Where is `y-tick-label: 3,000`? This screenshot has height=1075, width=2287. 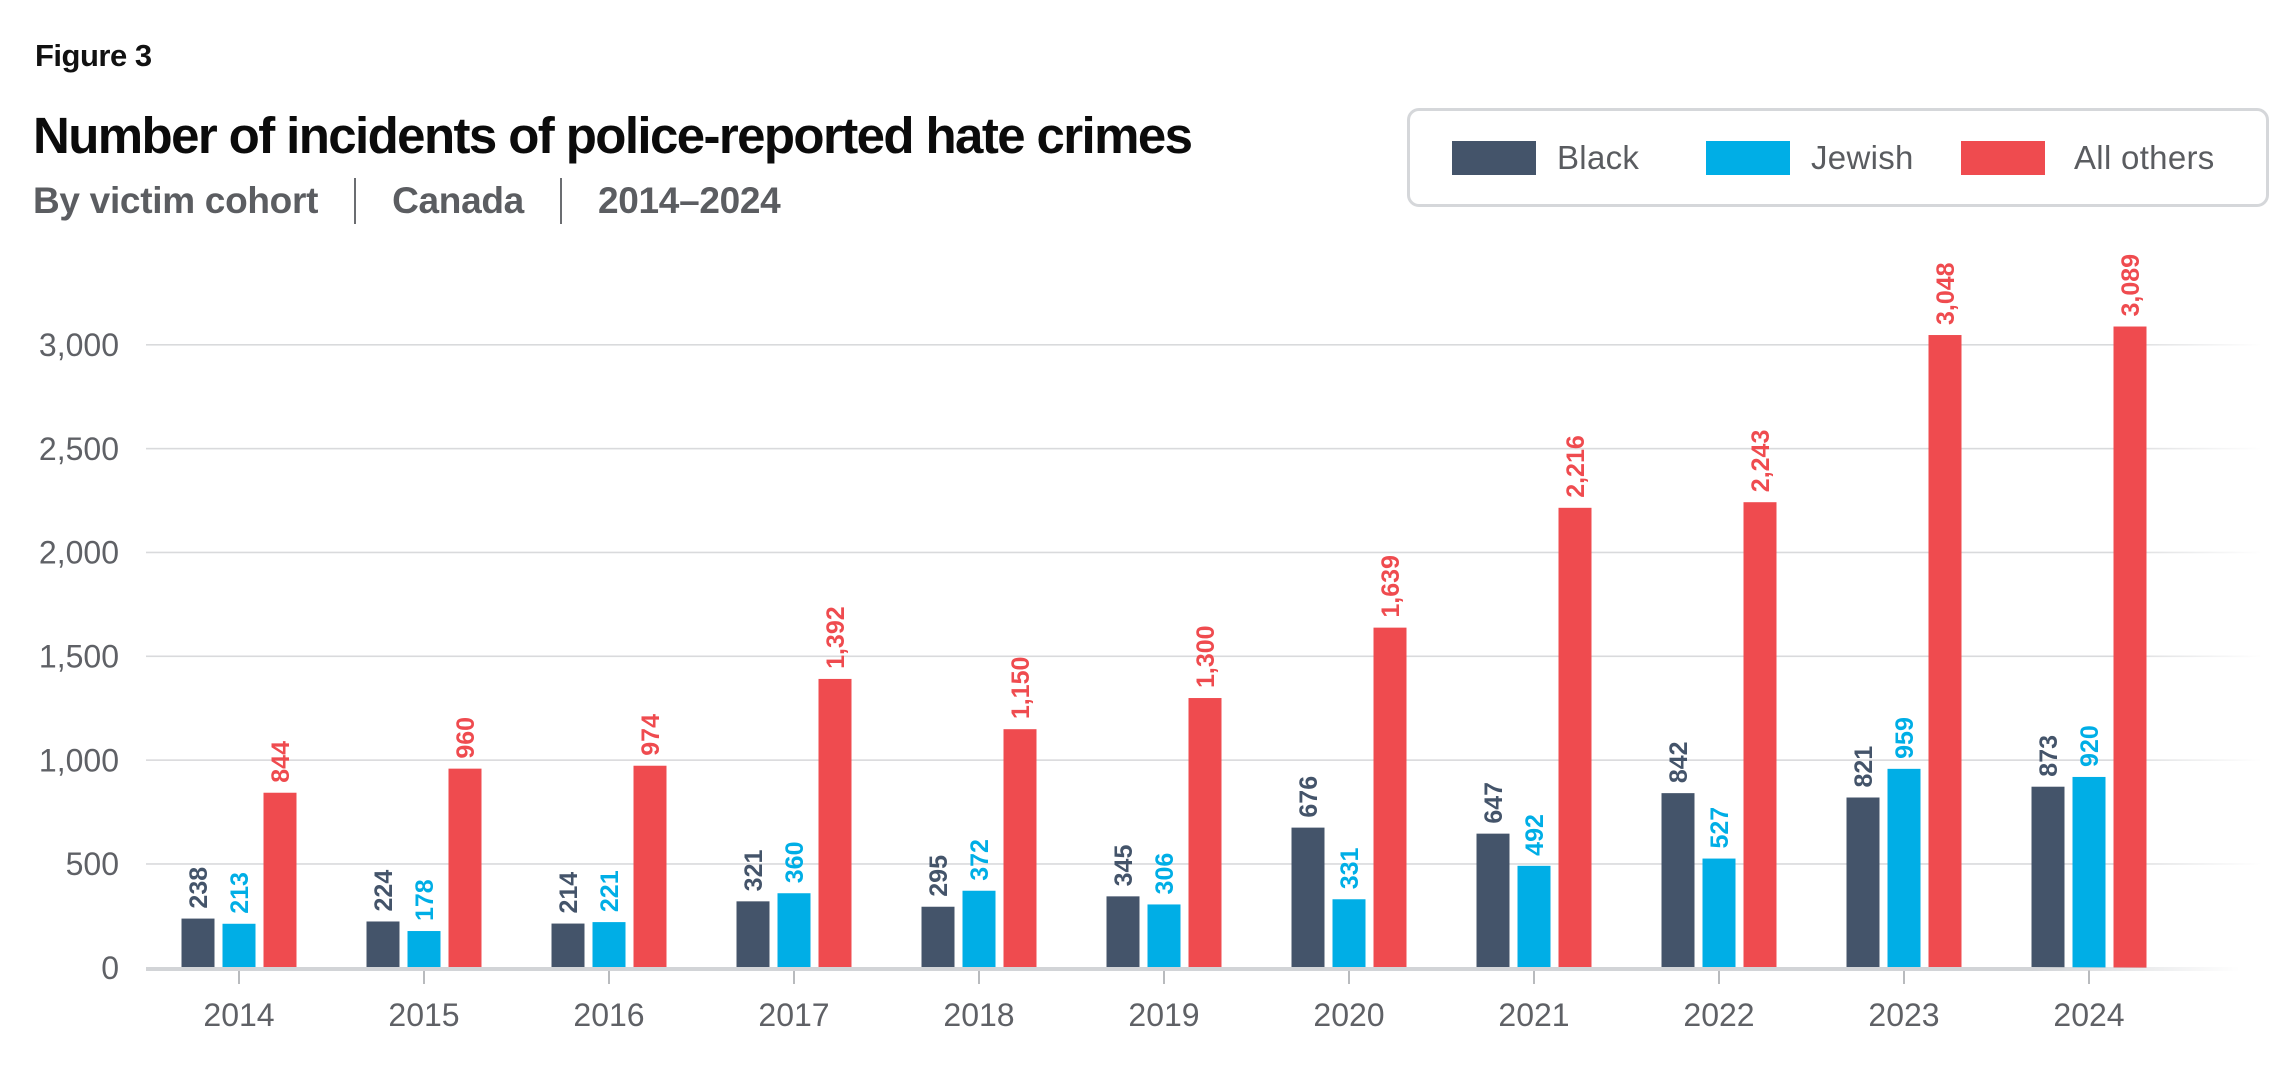 y-tick-label: 3,000 is located at coordinates (79, 345).